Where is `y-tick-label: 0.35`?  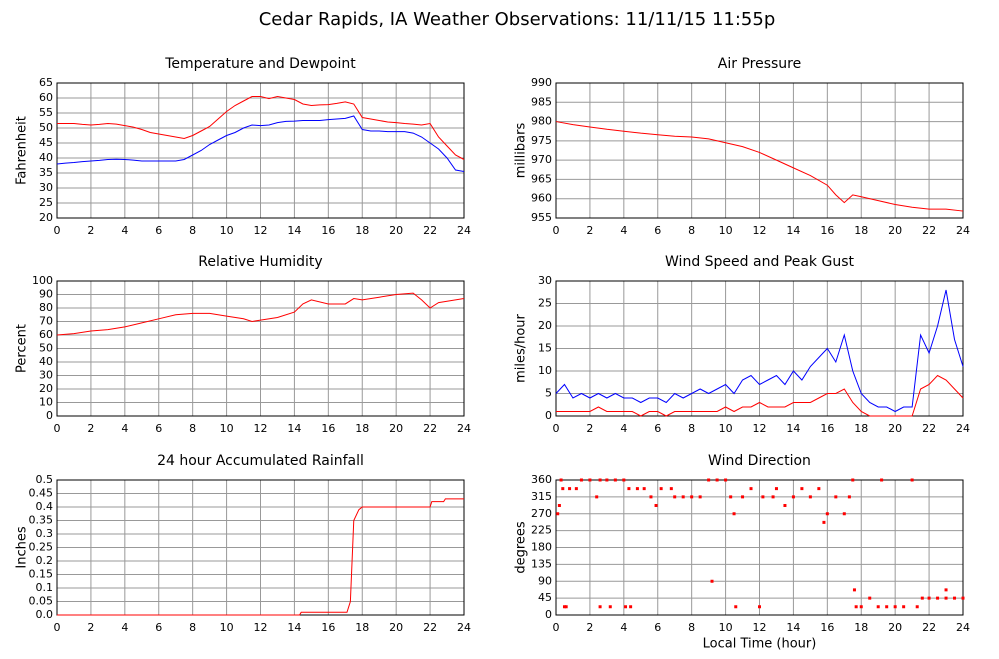 y-tick-label: 0.35 is located at coordinates (41, 520).